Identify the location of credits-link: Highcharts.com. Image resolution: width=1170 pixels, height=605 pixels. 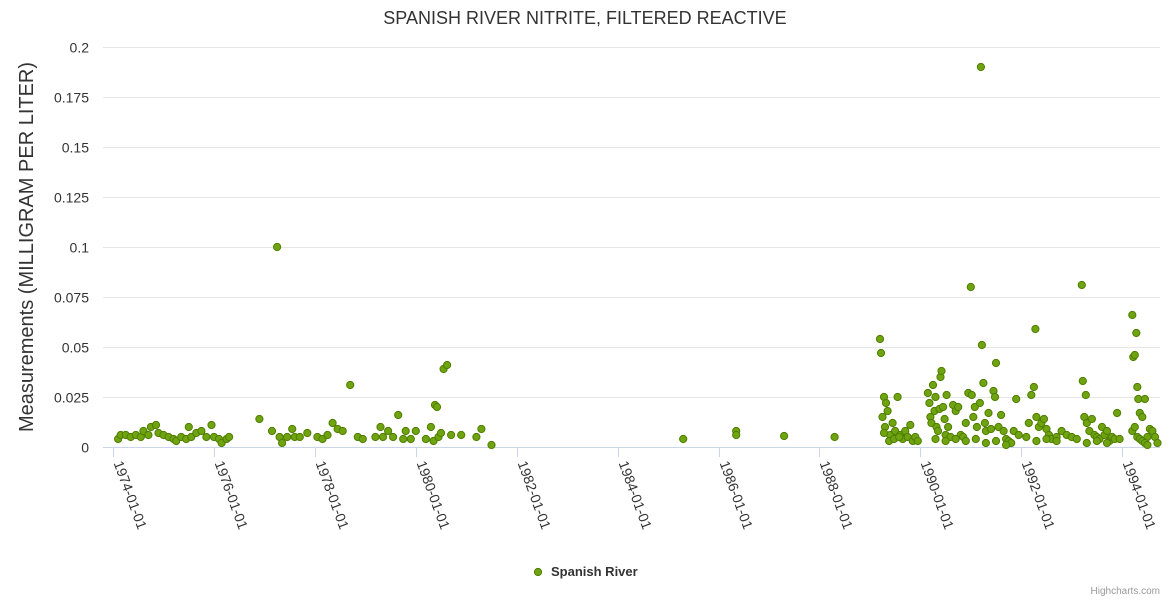
(1125, 591).